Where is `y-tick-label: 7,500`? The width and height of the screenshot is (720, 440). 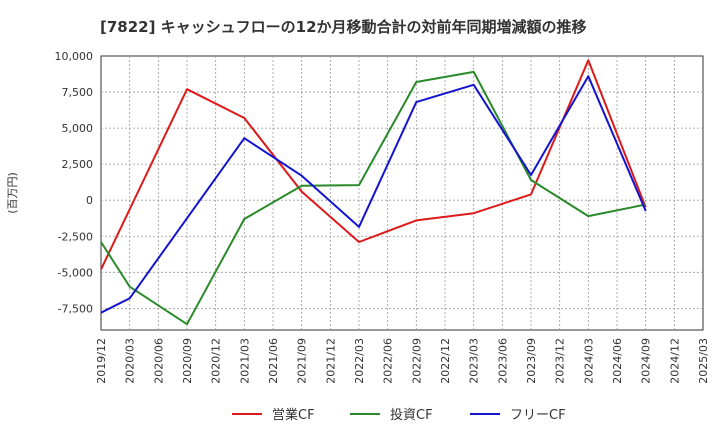
y-tick-label: 7,500 is located at coordinates (78, 92).